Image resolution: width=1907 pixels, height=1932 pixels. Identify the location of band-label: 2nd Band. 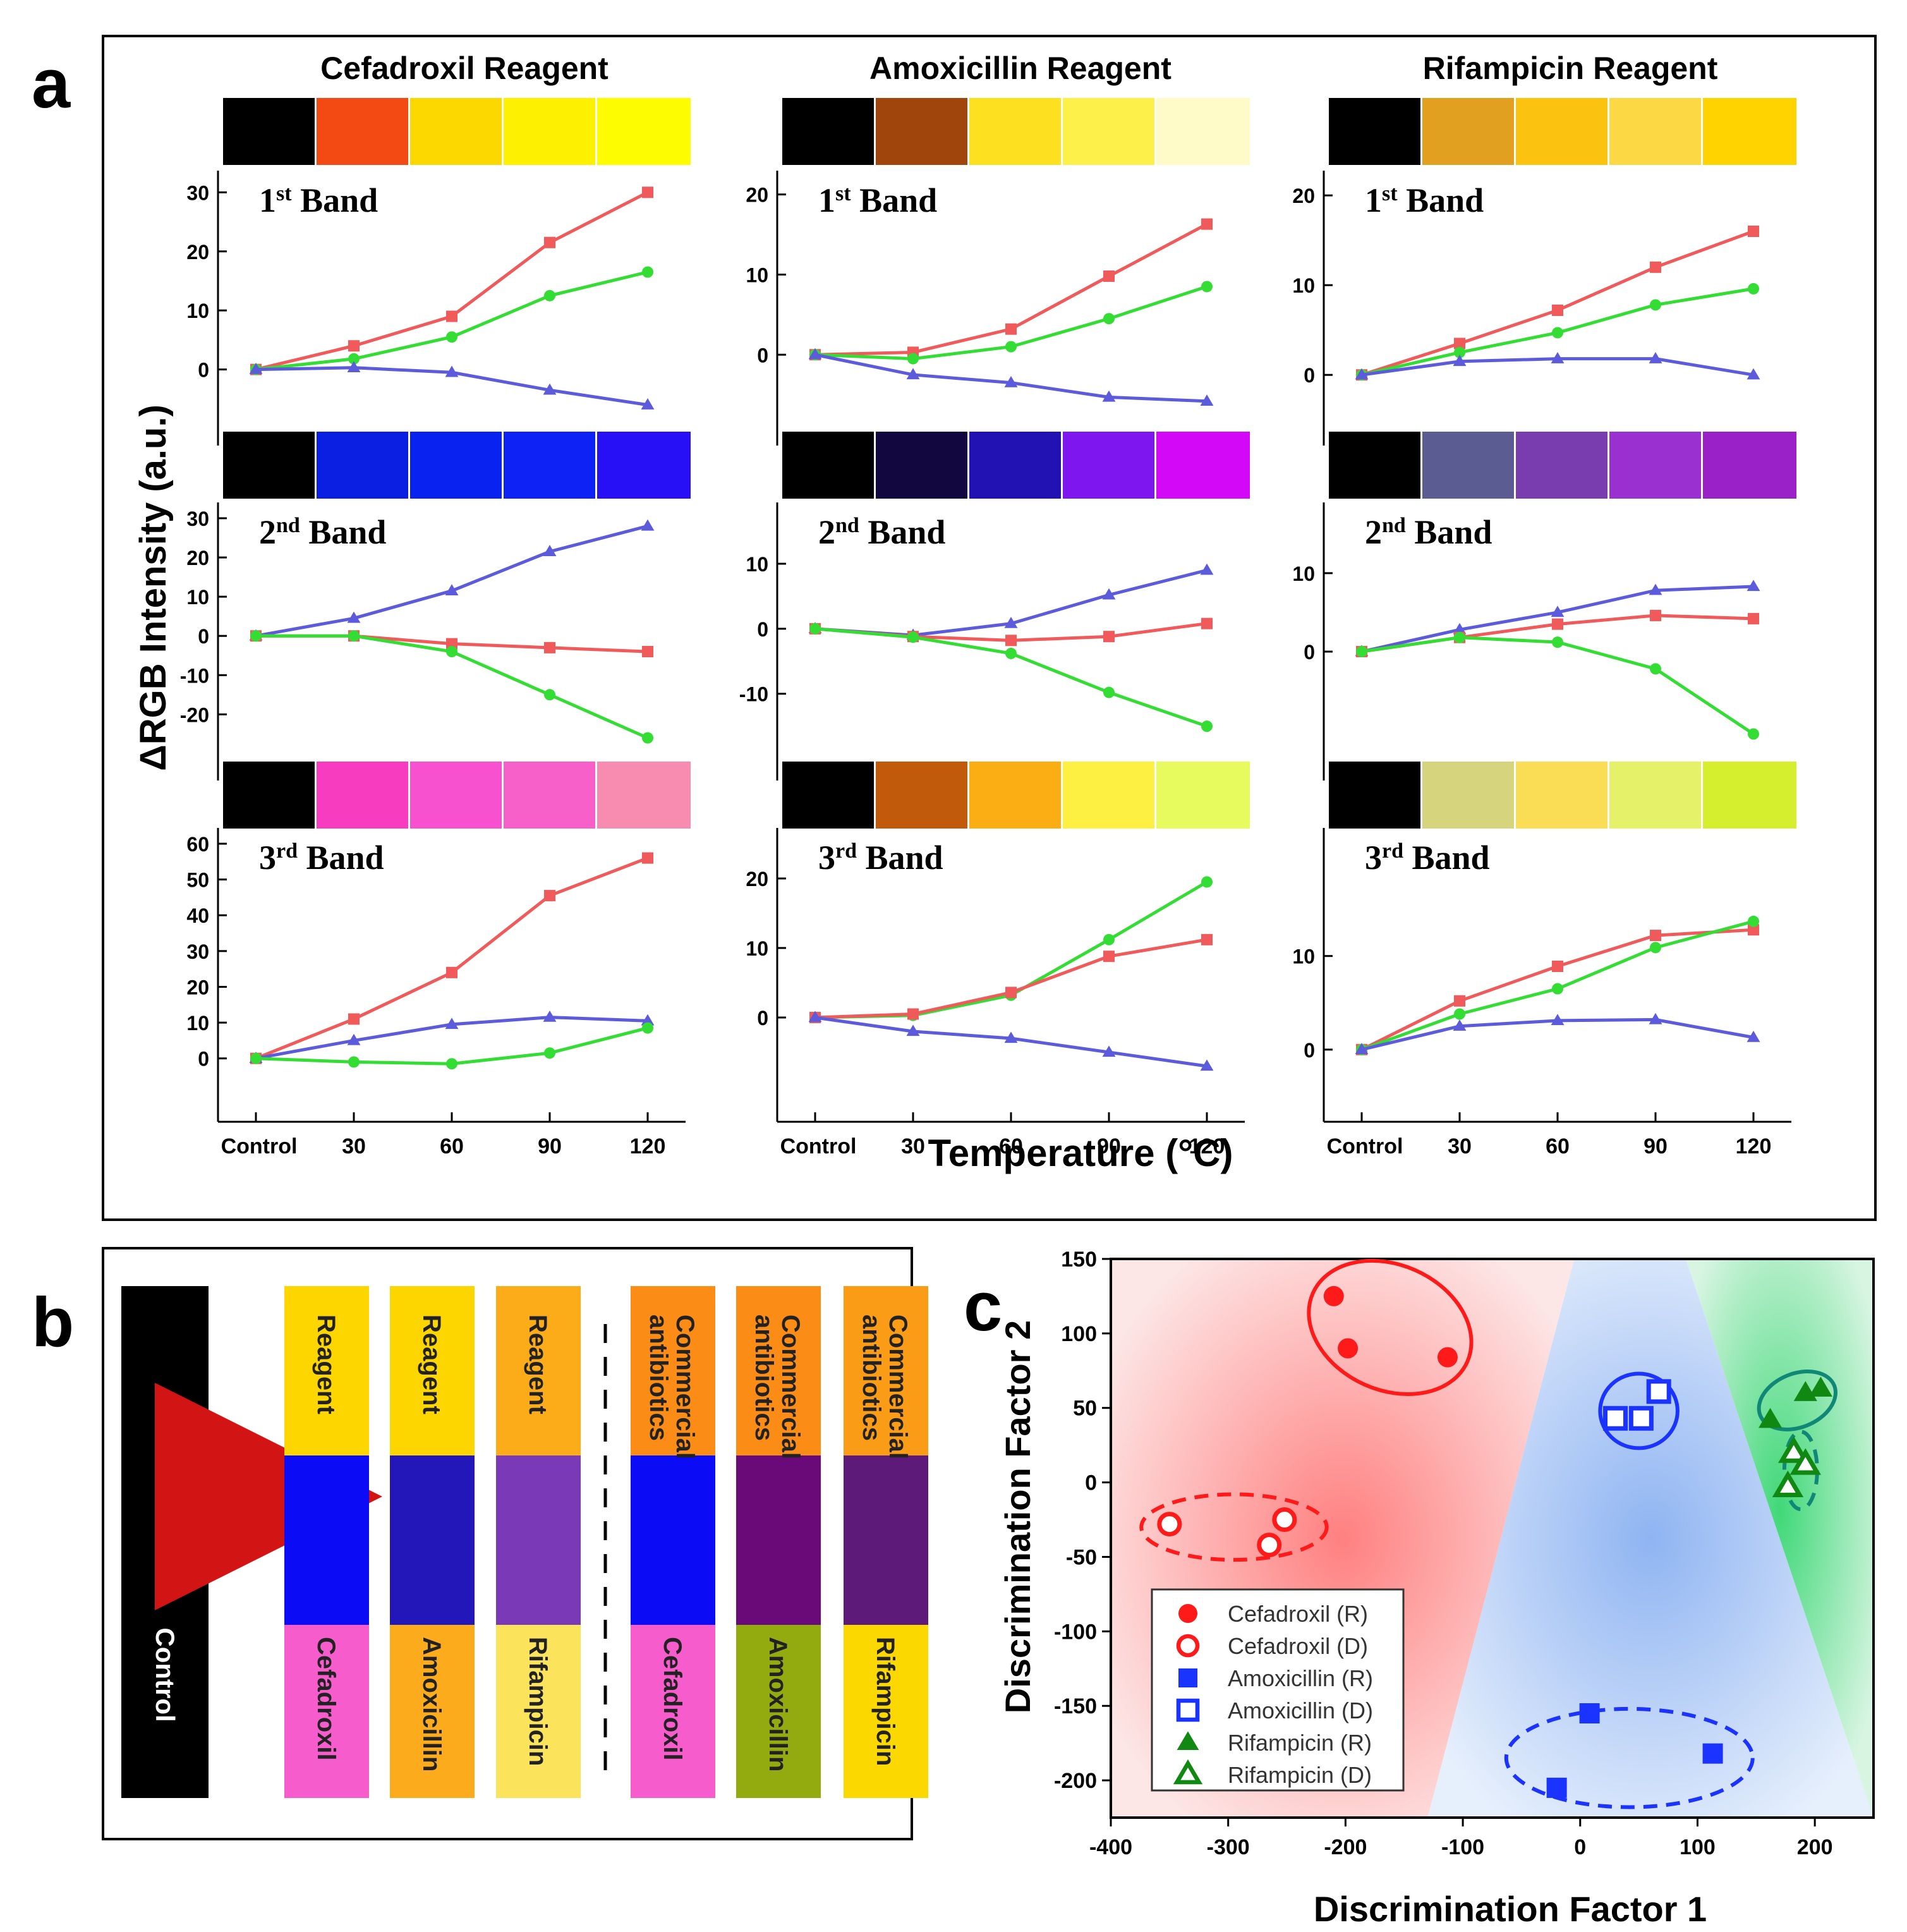
(322, 532).